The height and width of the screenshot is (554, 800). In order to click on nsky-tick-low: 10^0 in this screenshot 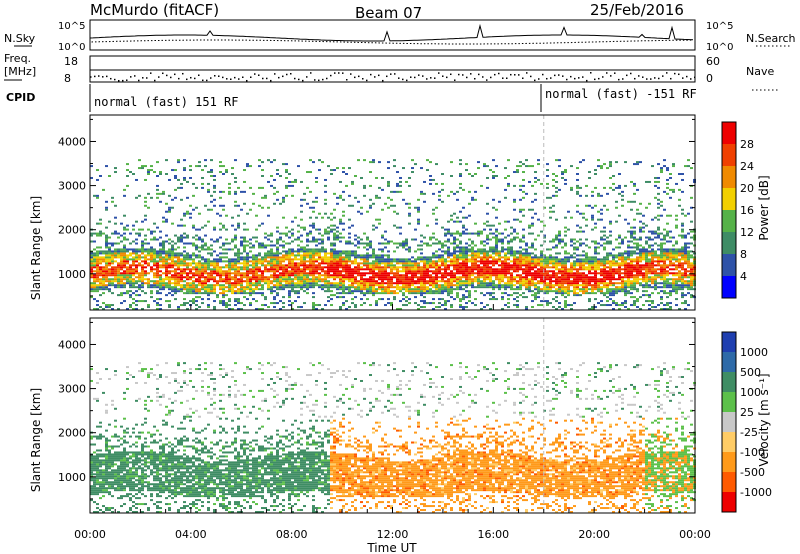, I will do `click(71, 47)`.